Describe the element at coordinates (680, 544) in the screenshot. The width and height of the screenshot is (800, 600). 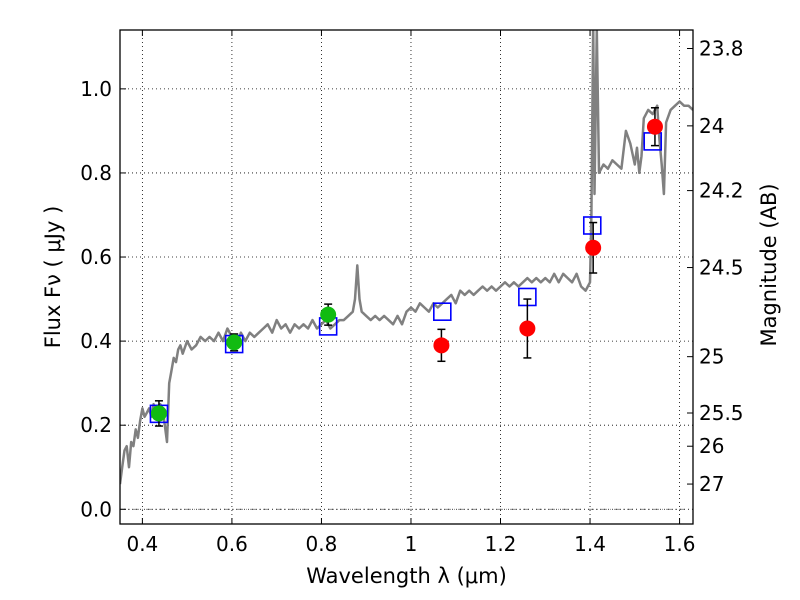
I see `x-tick-label: 1.6` at that location.